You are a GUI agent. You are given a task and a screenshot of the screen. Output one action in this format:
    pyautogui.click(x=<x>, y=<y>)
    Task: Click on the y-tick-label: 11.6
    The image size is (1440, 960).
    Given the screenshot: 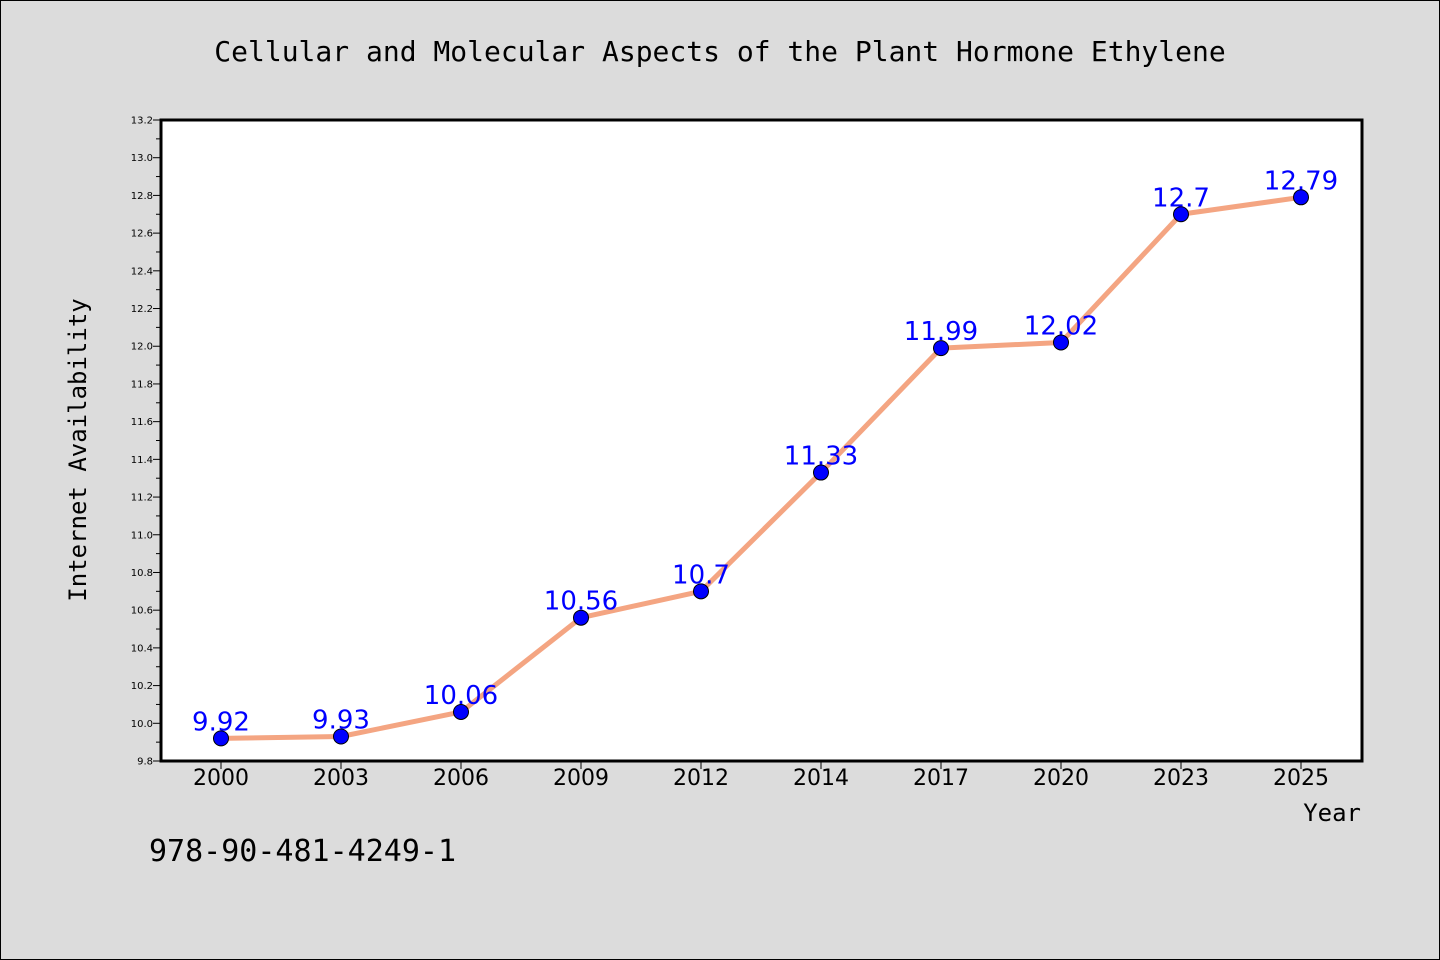 What is the action you would take?
    pyautogui.click(x=142, y=422)
    